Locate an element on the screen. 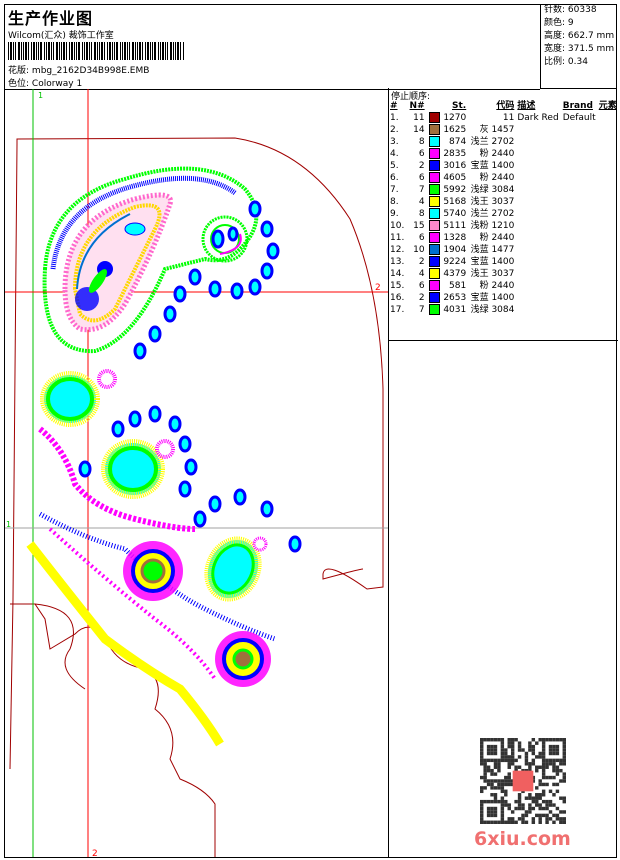  row-index: 1. is located at coordinates (394, 118).